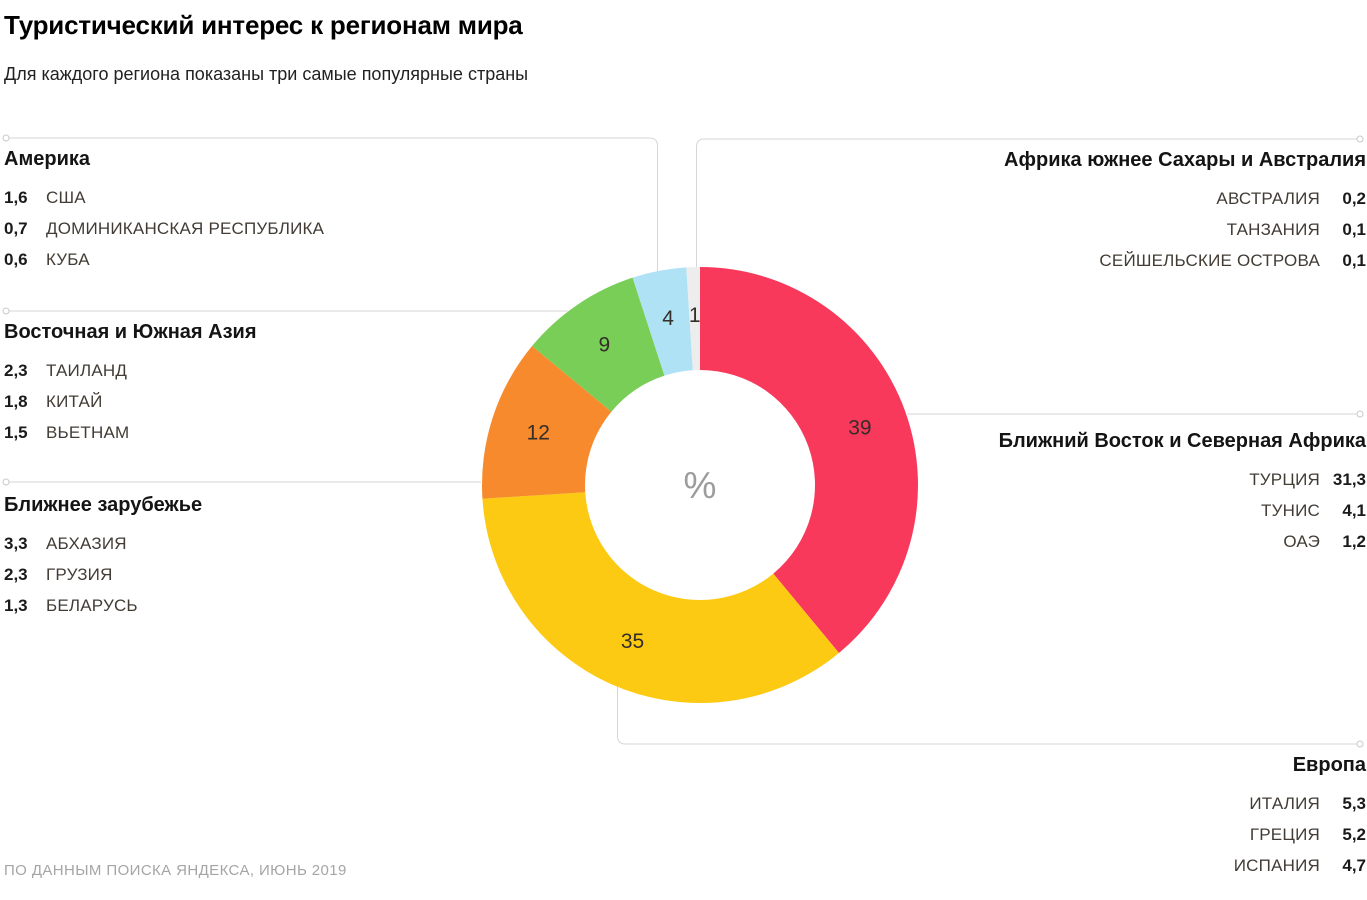  Describe the element at coordinates (16, 605) in the screenshot. I see `country-share-value: 1,3` at that location.